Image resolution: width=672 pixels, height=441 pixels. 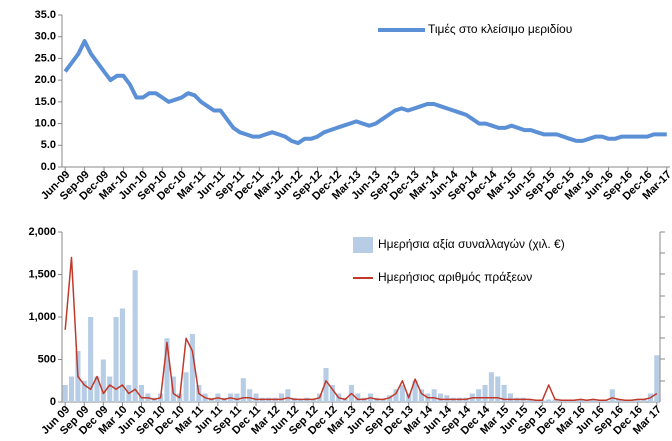 What do you see at coordinates (662, 306) in the screenshot?
I see `right-axis-ticks` at bounding box center [662, 306].